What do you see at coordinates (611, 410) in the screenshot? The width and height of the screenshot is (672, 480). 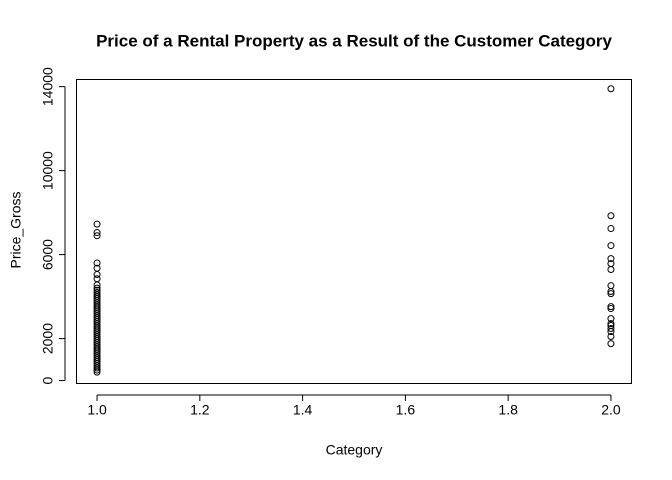 I see `x-tick-label: 2.0` at bounding box center [611, 410].